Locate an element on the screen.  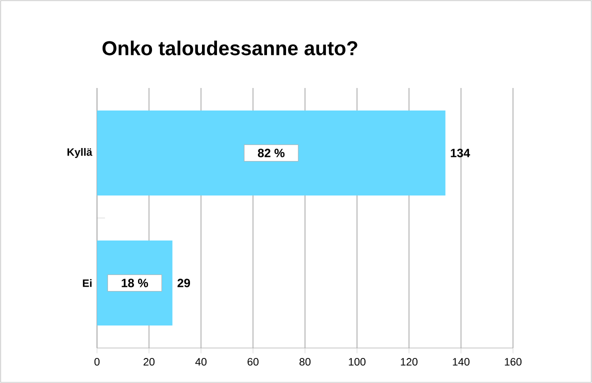
data-label: 29 is located at coordinates (184, 283).